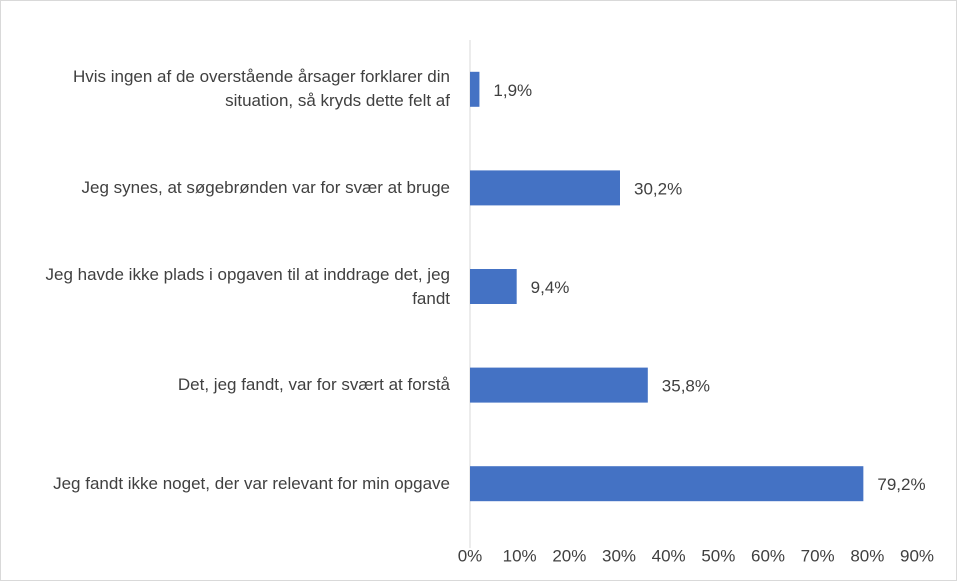  What do you see at coordinates (686, 386) in the screenshot?
I see `value-label: 35,8%` at bounding box center [686, 386].